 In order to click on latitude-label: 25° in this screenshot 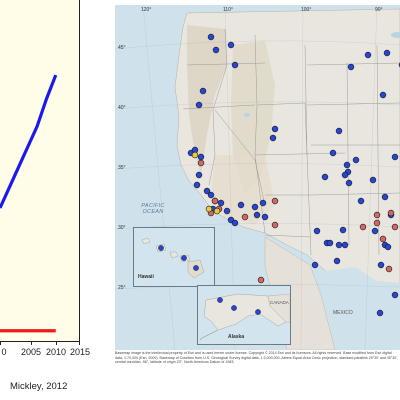, I will do `click(122, 288)`.